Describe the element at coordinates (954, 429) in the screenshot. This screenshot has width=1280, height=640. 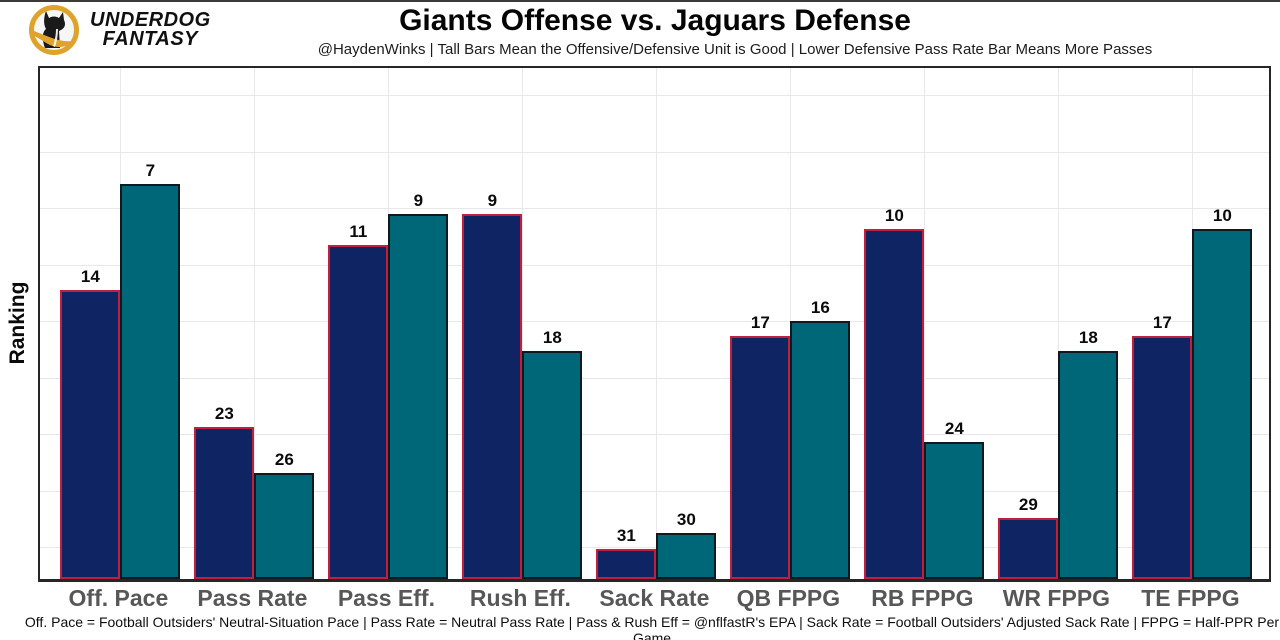
I see `bar-value-label: 24` at that location.